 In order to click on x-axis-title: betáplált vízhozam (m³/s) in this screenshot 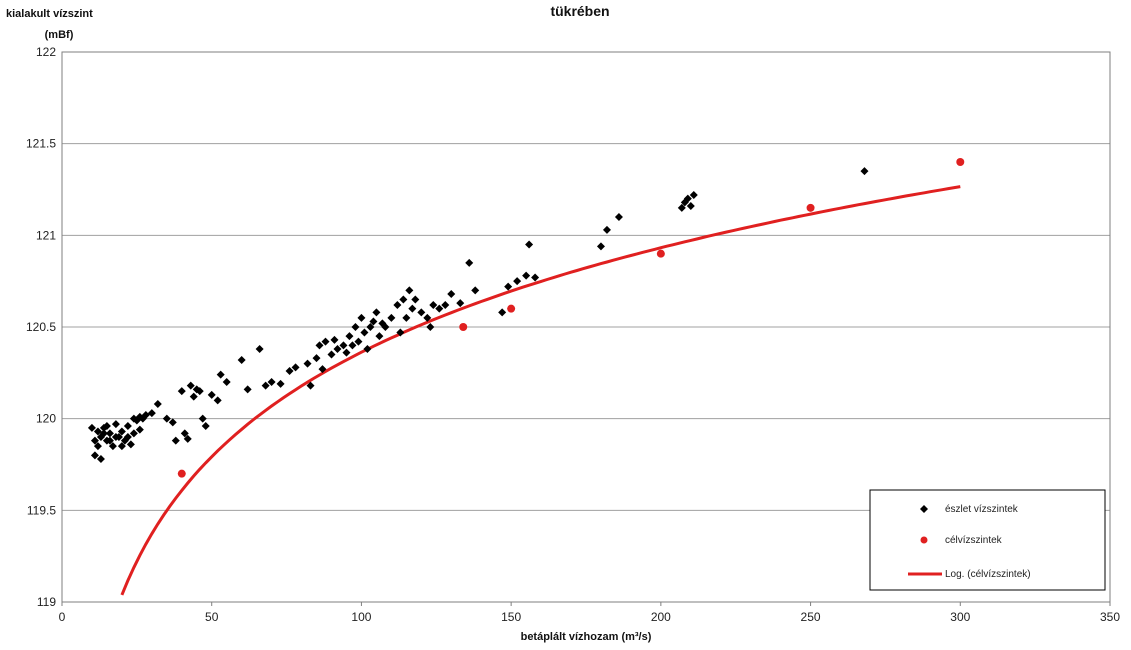, I will do `click(586, 637)`.